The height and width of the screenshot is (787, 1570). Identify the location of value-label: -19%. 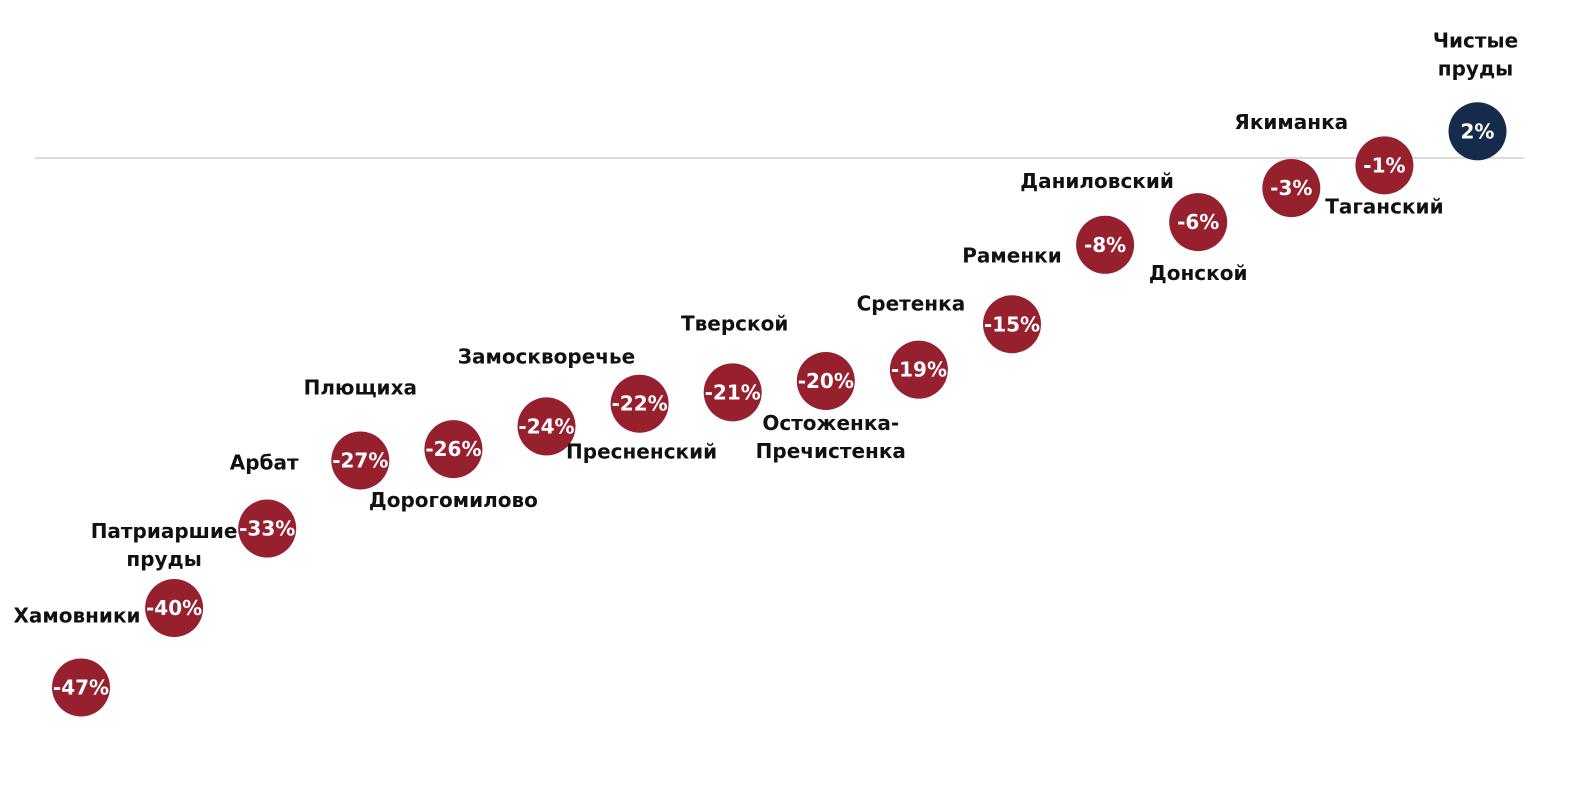
(919, 370).